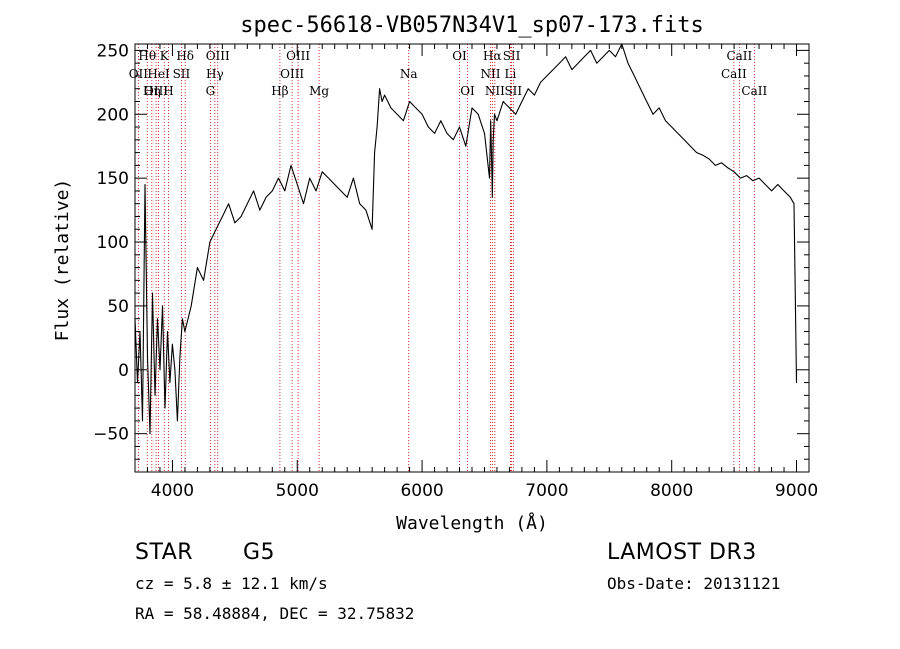 This screenshot has width=900, height=649. Describe the element at coordinates (165, 56) in the screenshot. I see `spectral-line-label: K` at that location.